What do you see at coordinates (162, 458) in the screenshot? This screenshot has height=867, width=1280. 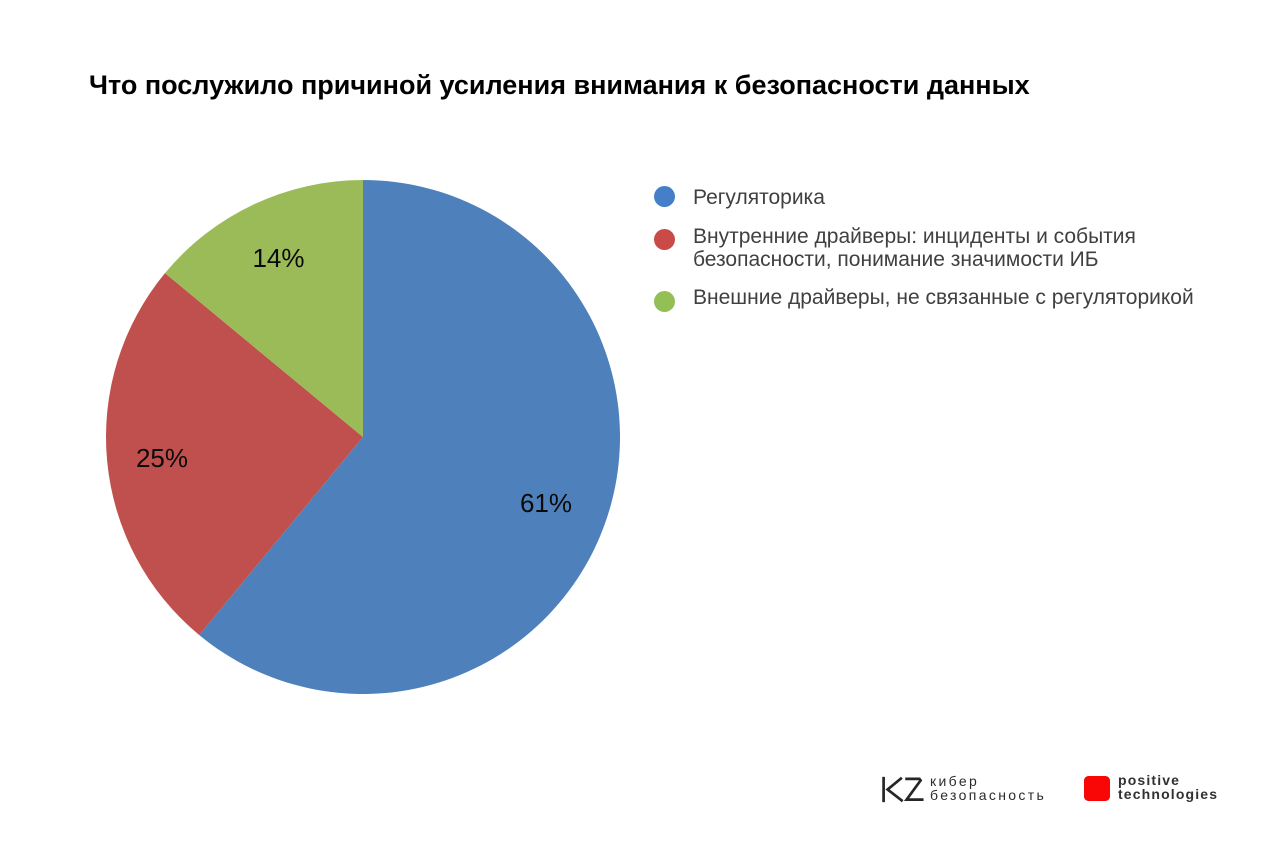 I see `svg-text: 25%` at bounding box center [162, 458].